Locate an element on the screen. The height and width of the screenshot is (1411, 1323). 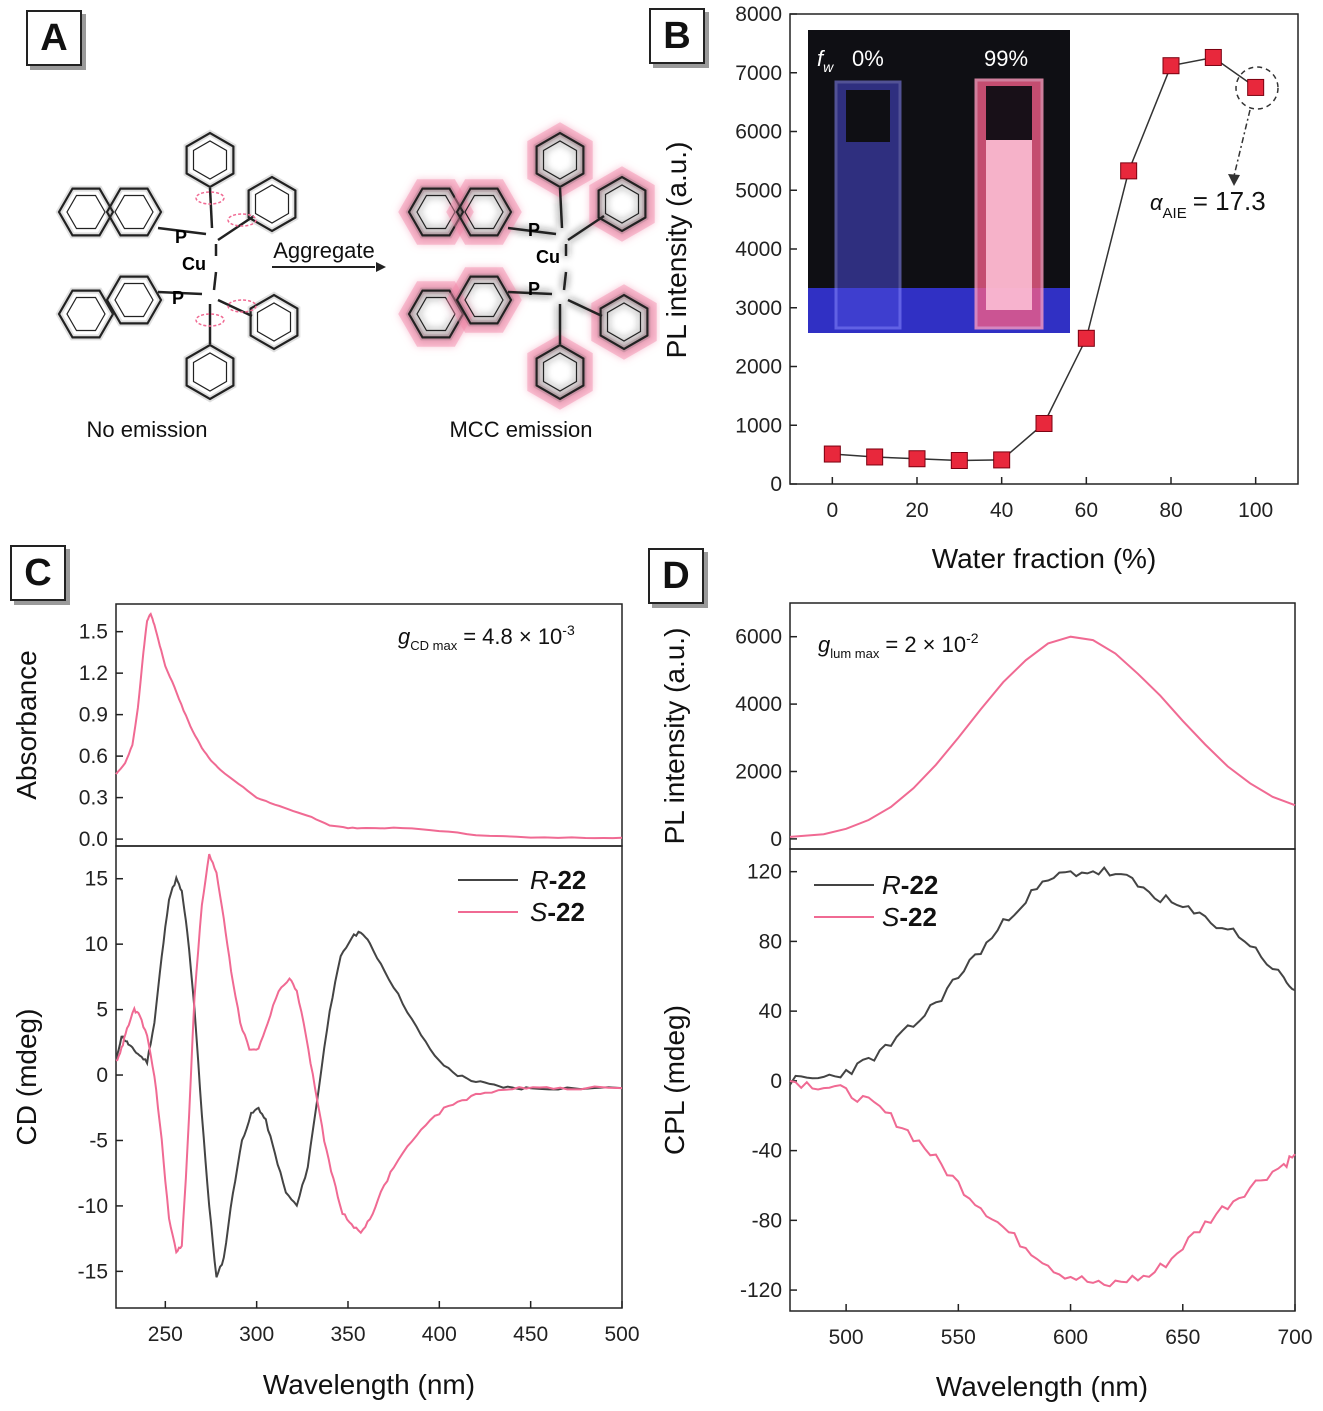
chart-c-top-frame is located at coordinates (369, 725).